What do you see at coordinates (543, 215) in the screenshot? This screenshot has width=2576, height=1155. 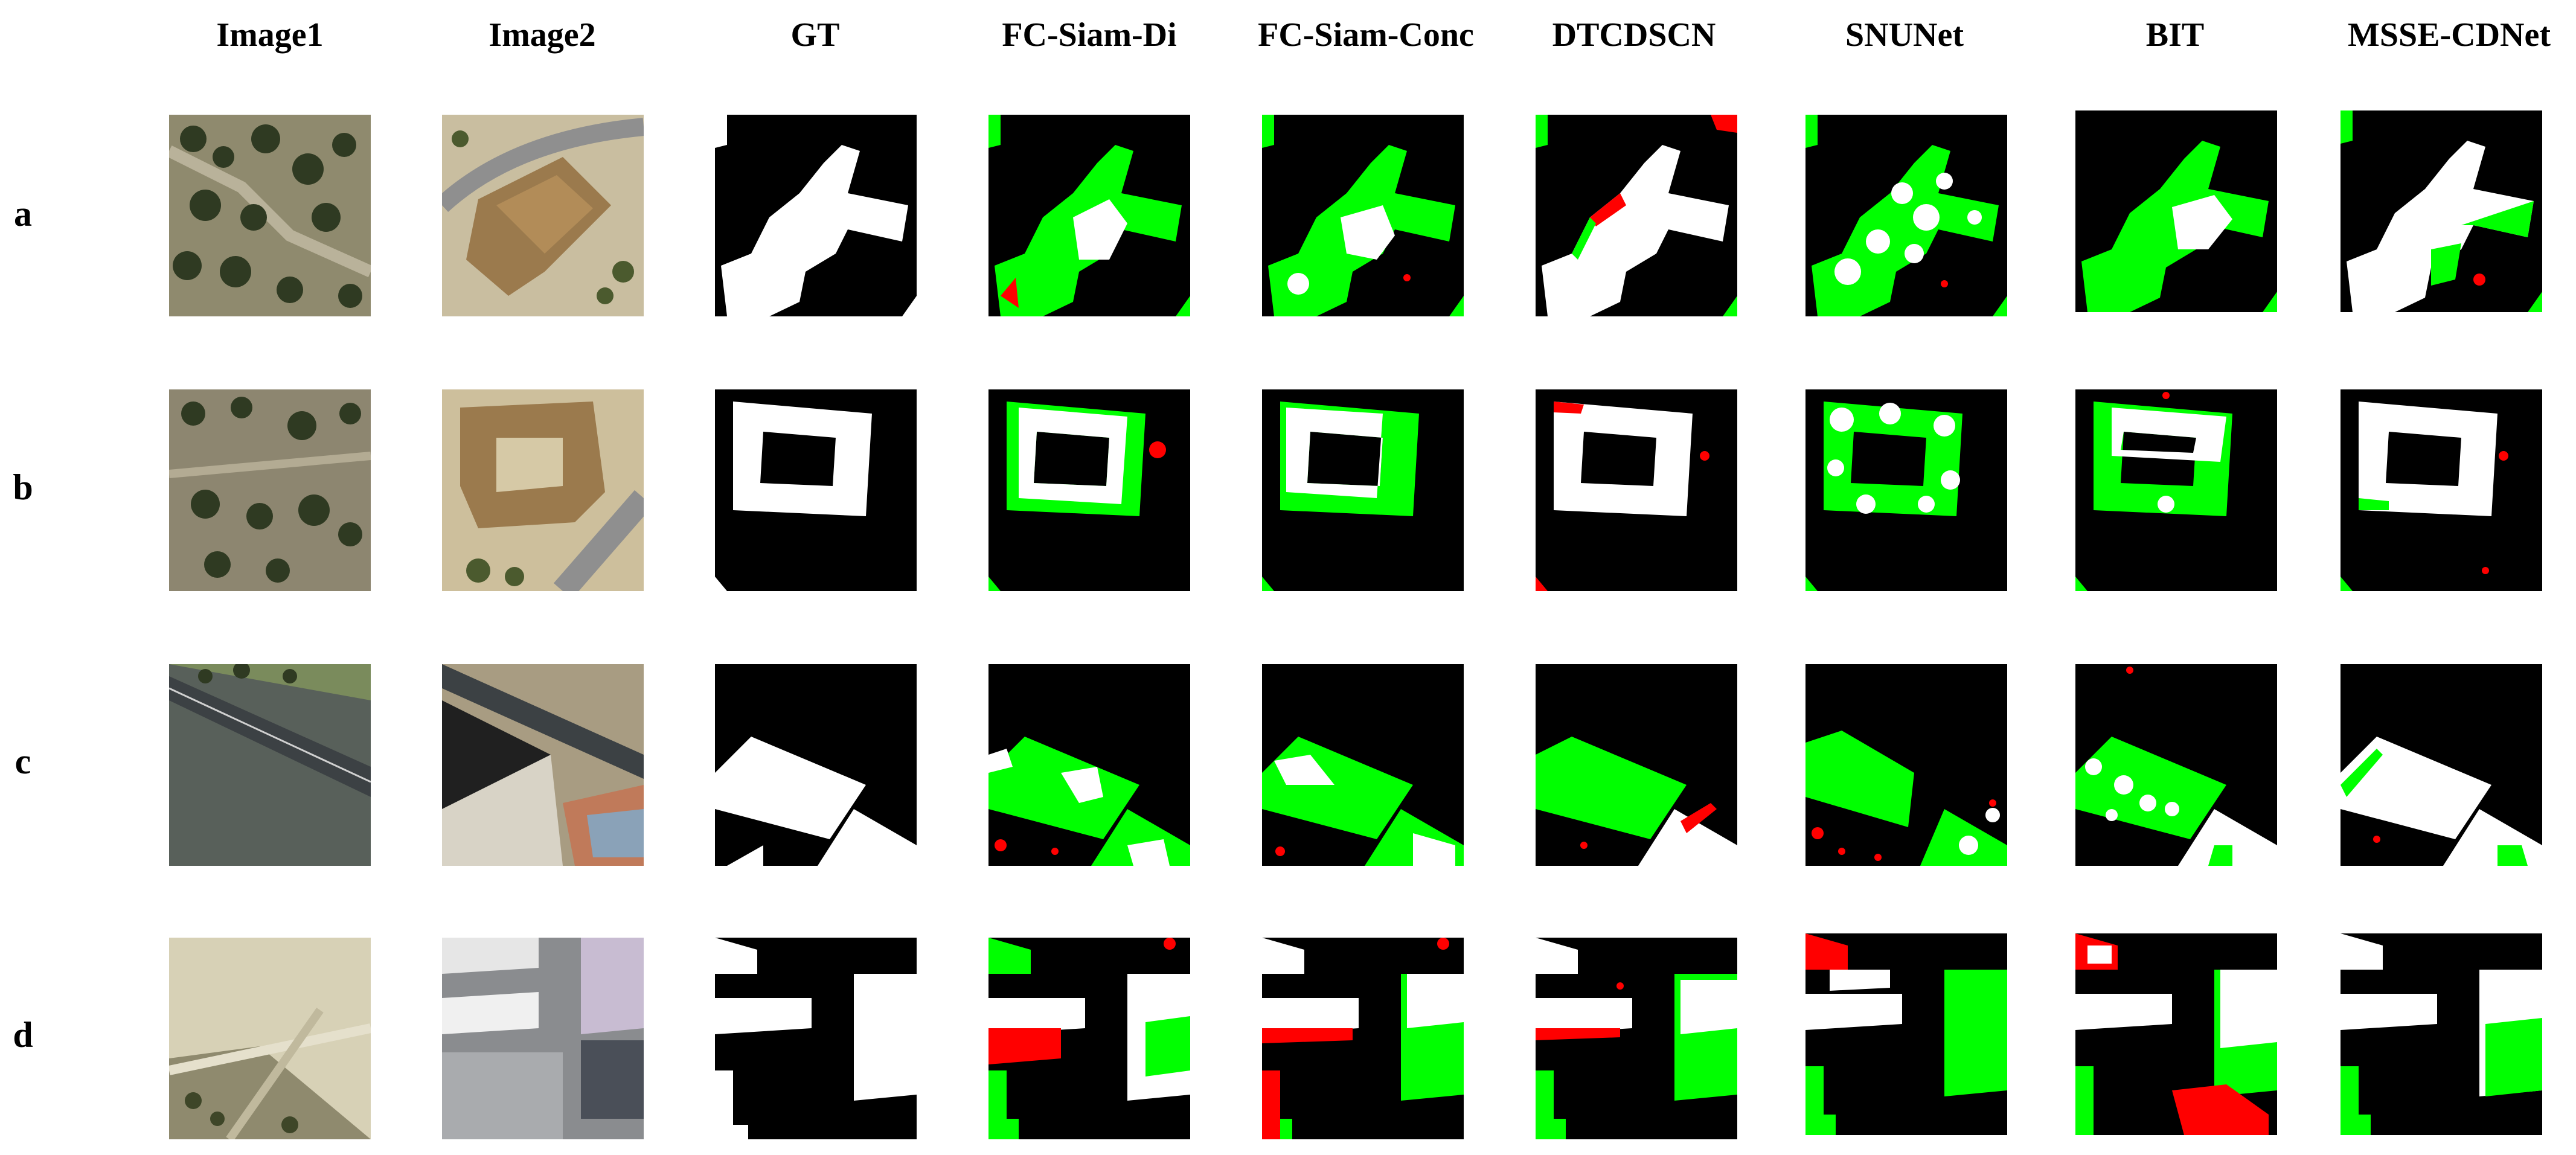 I see `image2-row-a` at bounding box center [543, 215].